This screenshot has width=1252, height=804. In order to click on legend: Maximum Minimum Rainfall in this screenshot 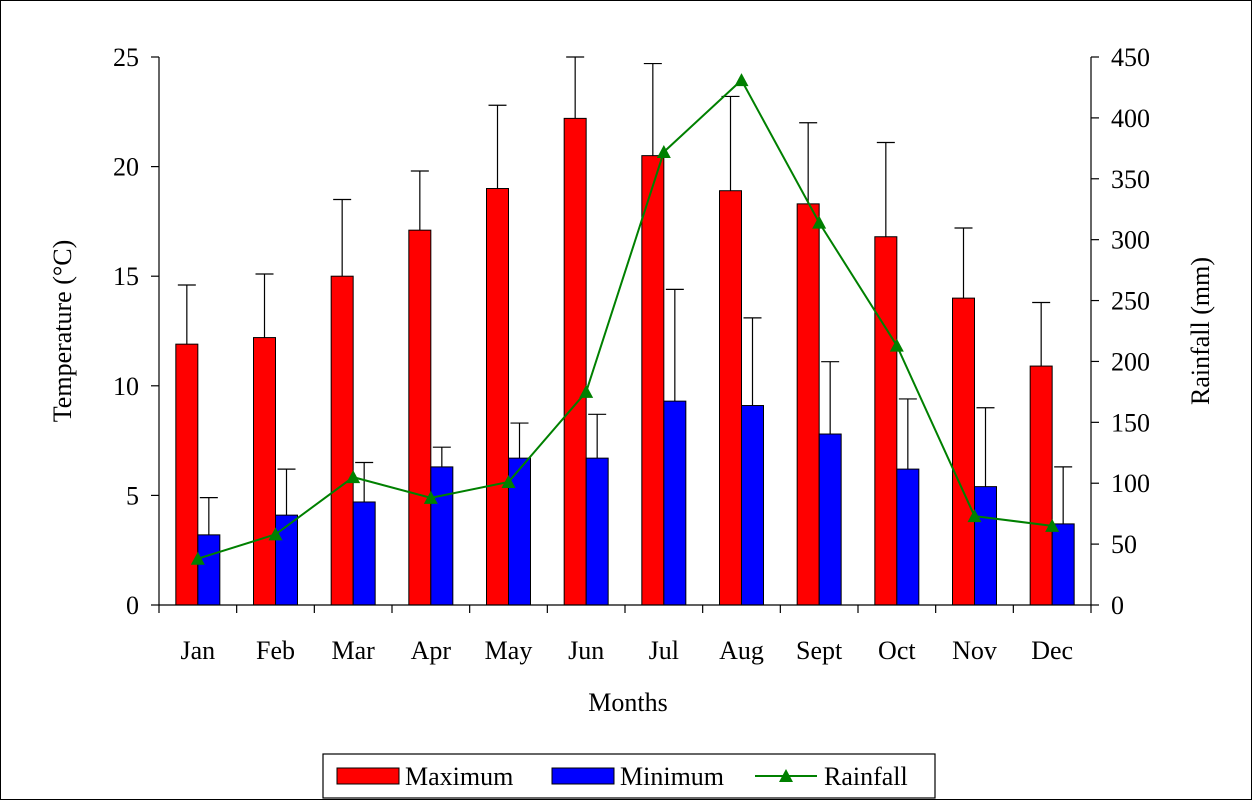, I will do `click(629, 776)`.